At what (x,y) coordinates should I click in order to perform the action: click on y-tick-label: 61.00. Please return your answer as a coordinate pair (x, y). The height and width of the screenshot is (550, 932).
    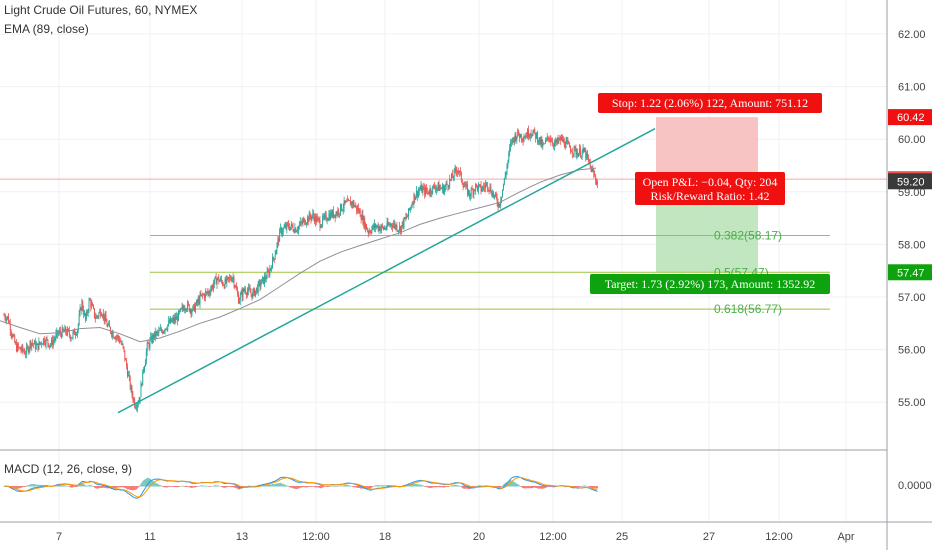
    Looking at the image, I should click on (912, 88).